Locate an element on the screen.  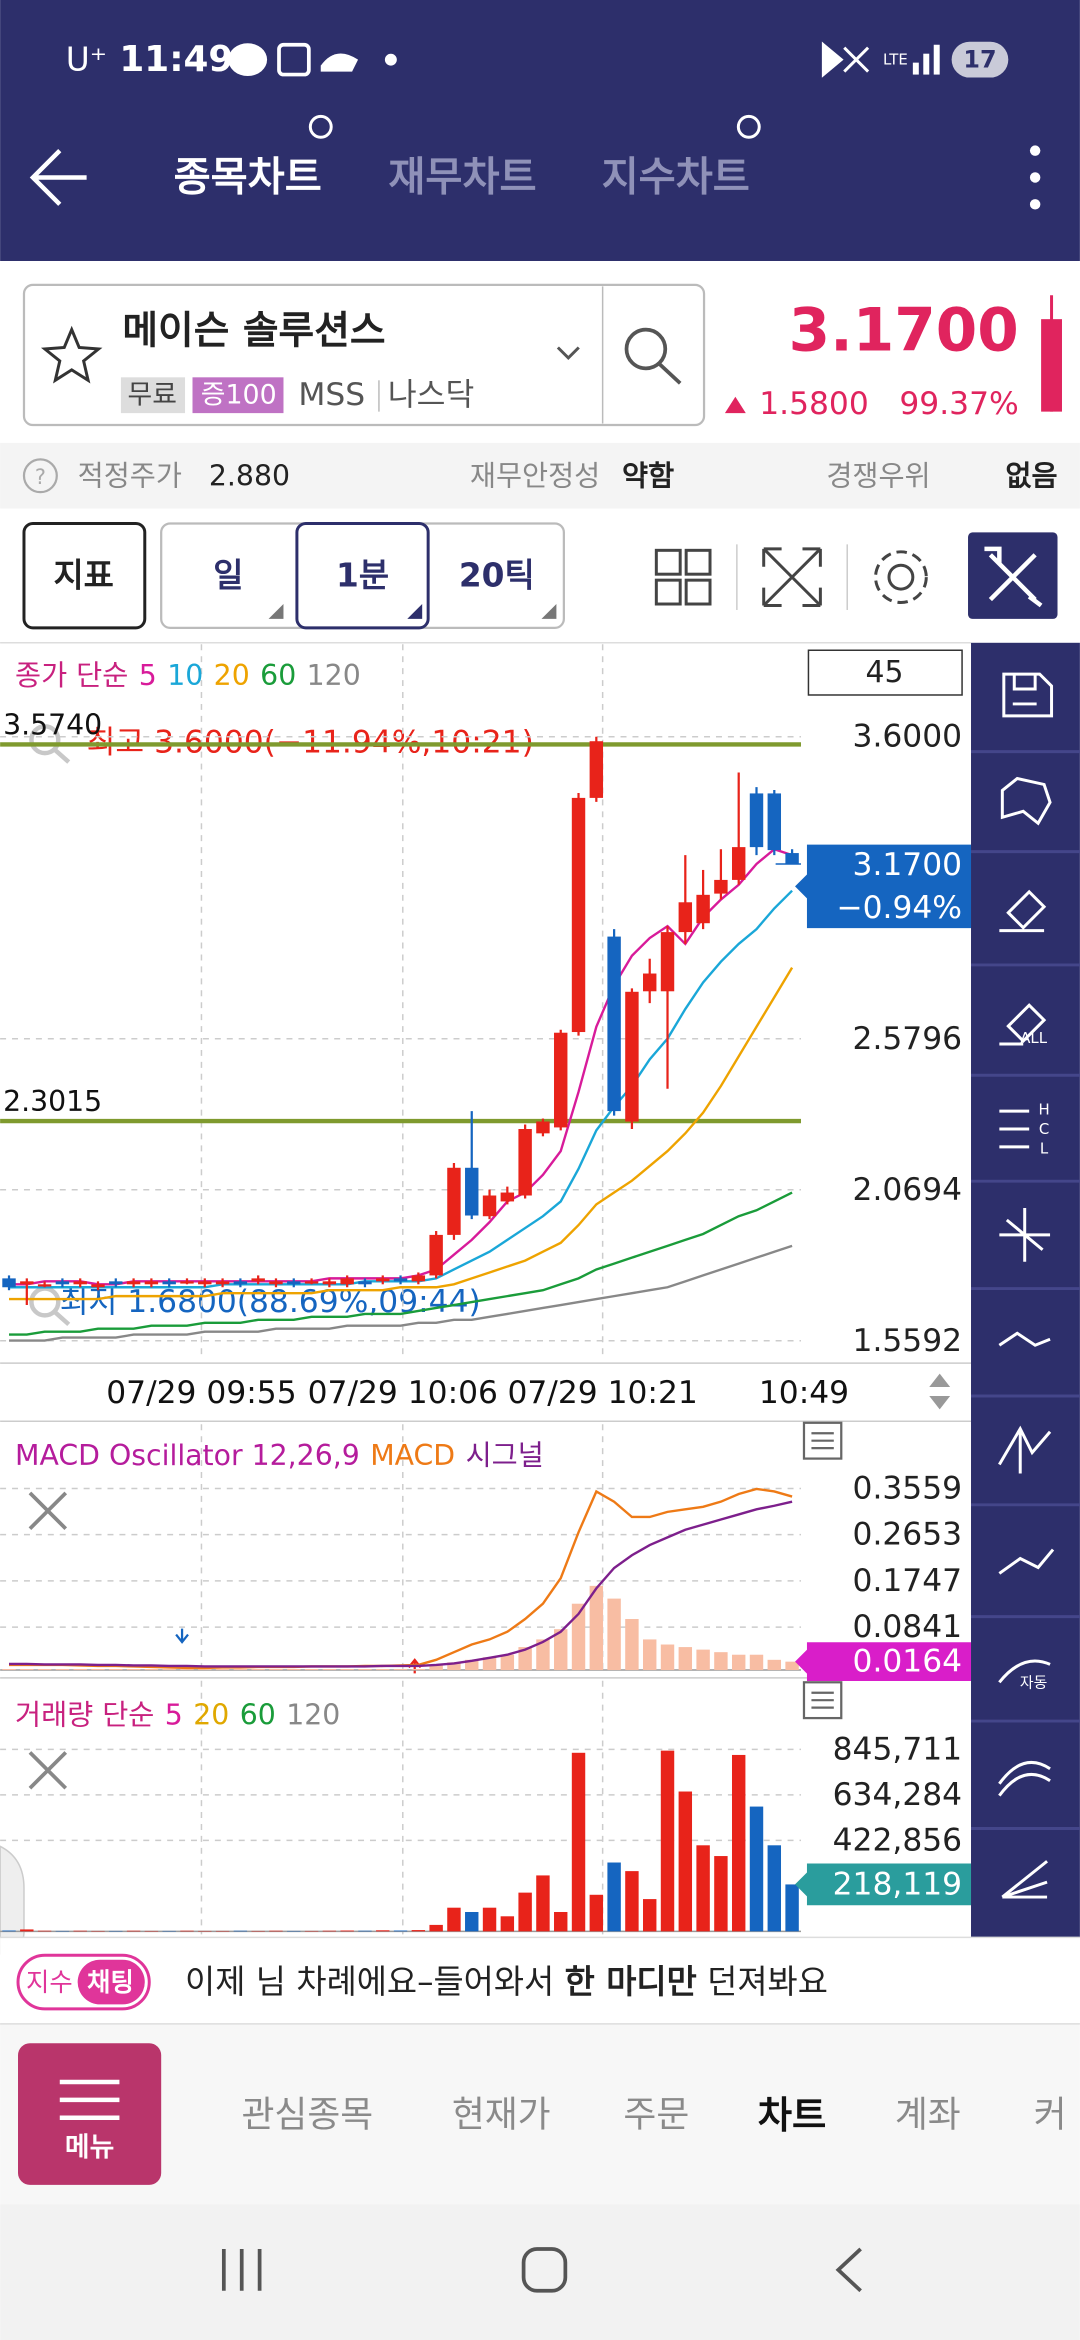
interval-selected is located at coordinates (362, 575).